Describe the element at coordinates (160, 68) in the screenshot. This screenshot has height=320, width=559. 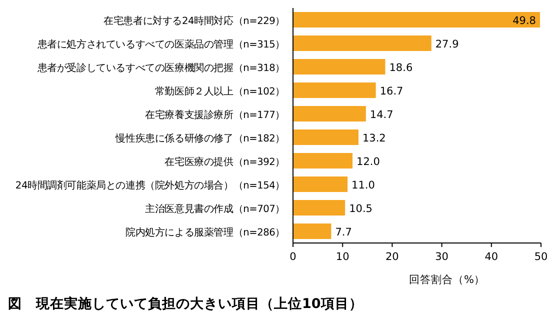
I see `y-tick-label: 患者が受診しているすべての医療機関の把握（n=318）` at that location.